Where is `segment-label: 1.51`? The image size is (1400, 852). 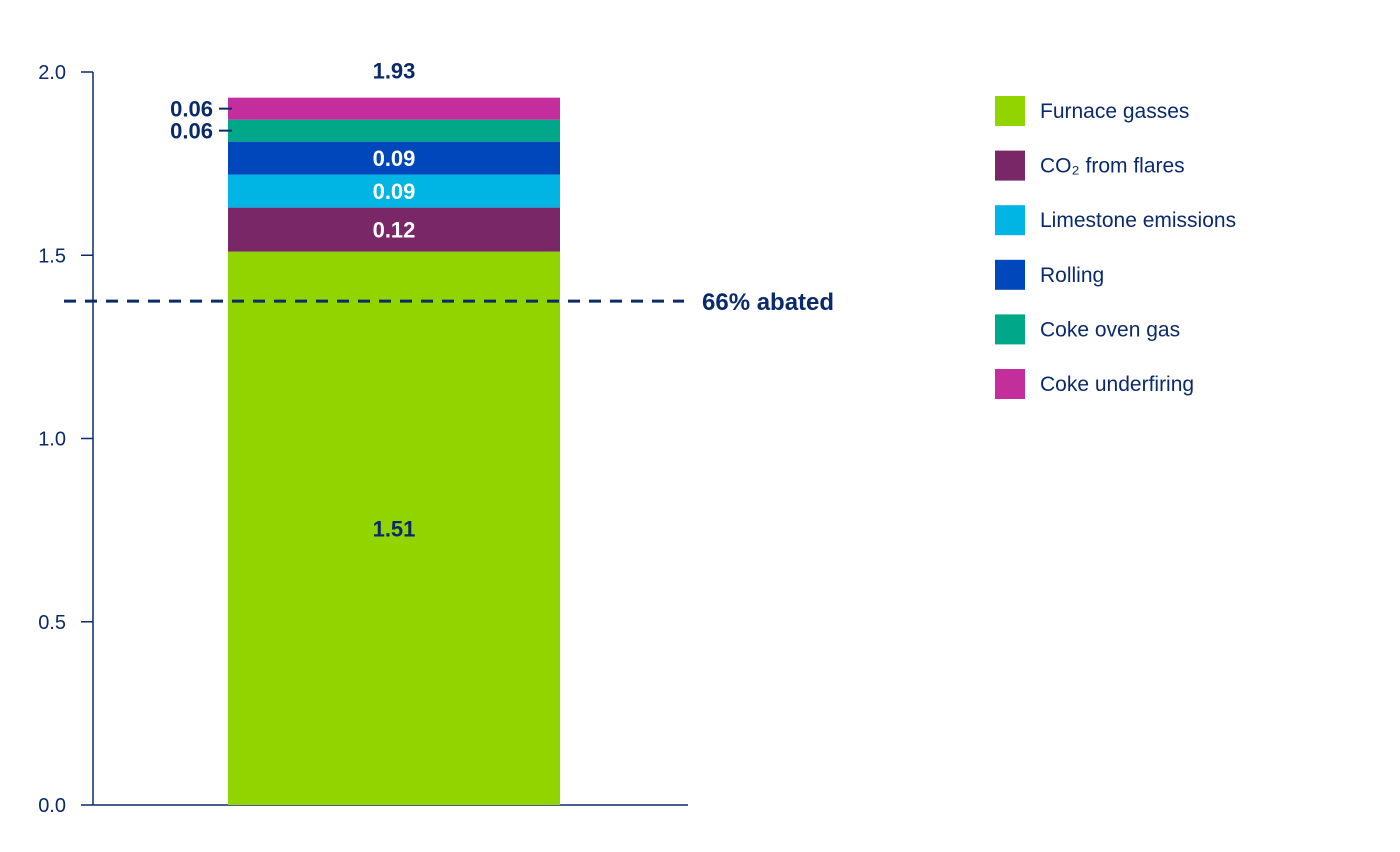
segment-label: 1.51 is located at coordinates (394, 528).